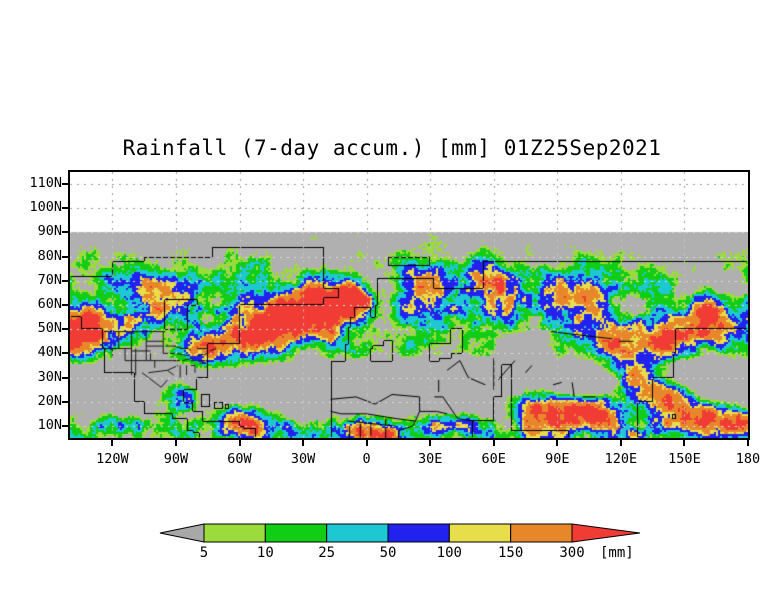 The image size is (784, 612). Describe the element at coordinates (49, 231) in the screenshot. I see `y-tick-label: 90N` at that location.